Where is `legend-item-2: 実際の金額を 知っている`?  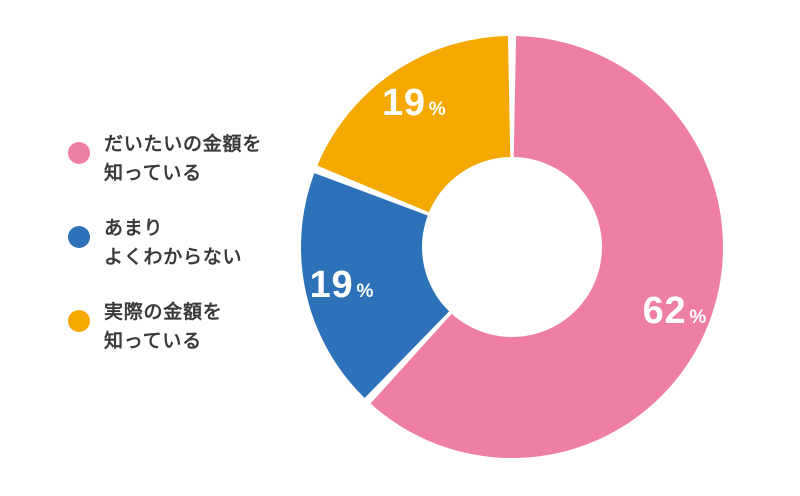
legend-item-2: 実際の金額を 知っている is located at coordinates (183, 327).